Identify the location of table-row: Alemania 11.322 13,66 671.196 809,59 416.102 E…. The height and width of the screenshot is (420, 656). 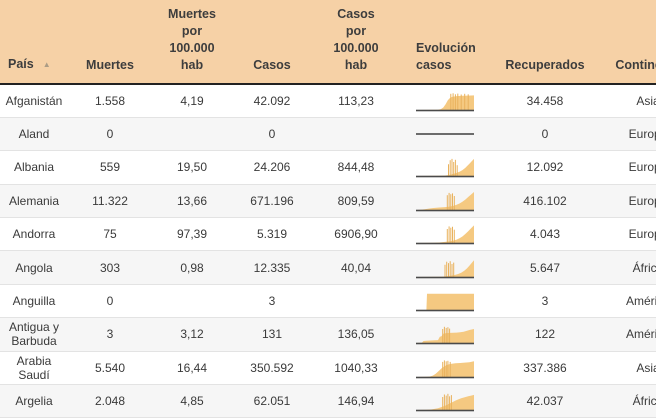
(328, 201).